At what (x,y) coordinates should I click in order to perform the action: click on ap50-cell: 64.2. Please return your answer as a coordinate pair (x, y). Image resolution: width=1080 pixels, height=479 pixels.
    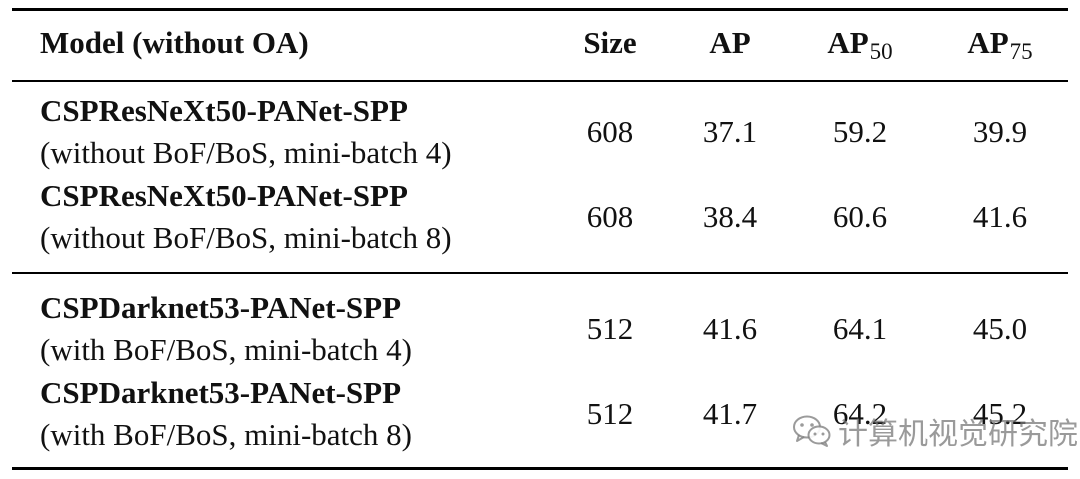
    Looking at the image, I should click on (860, 413).